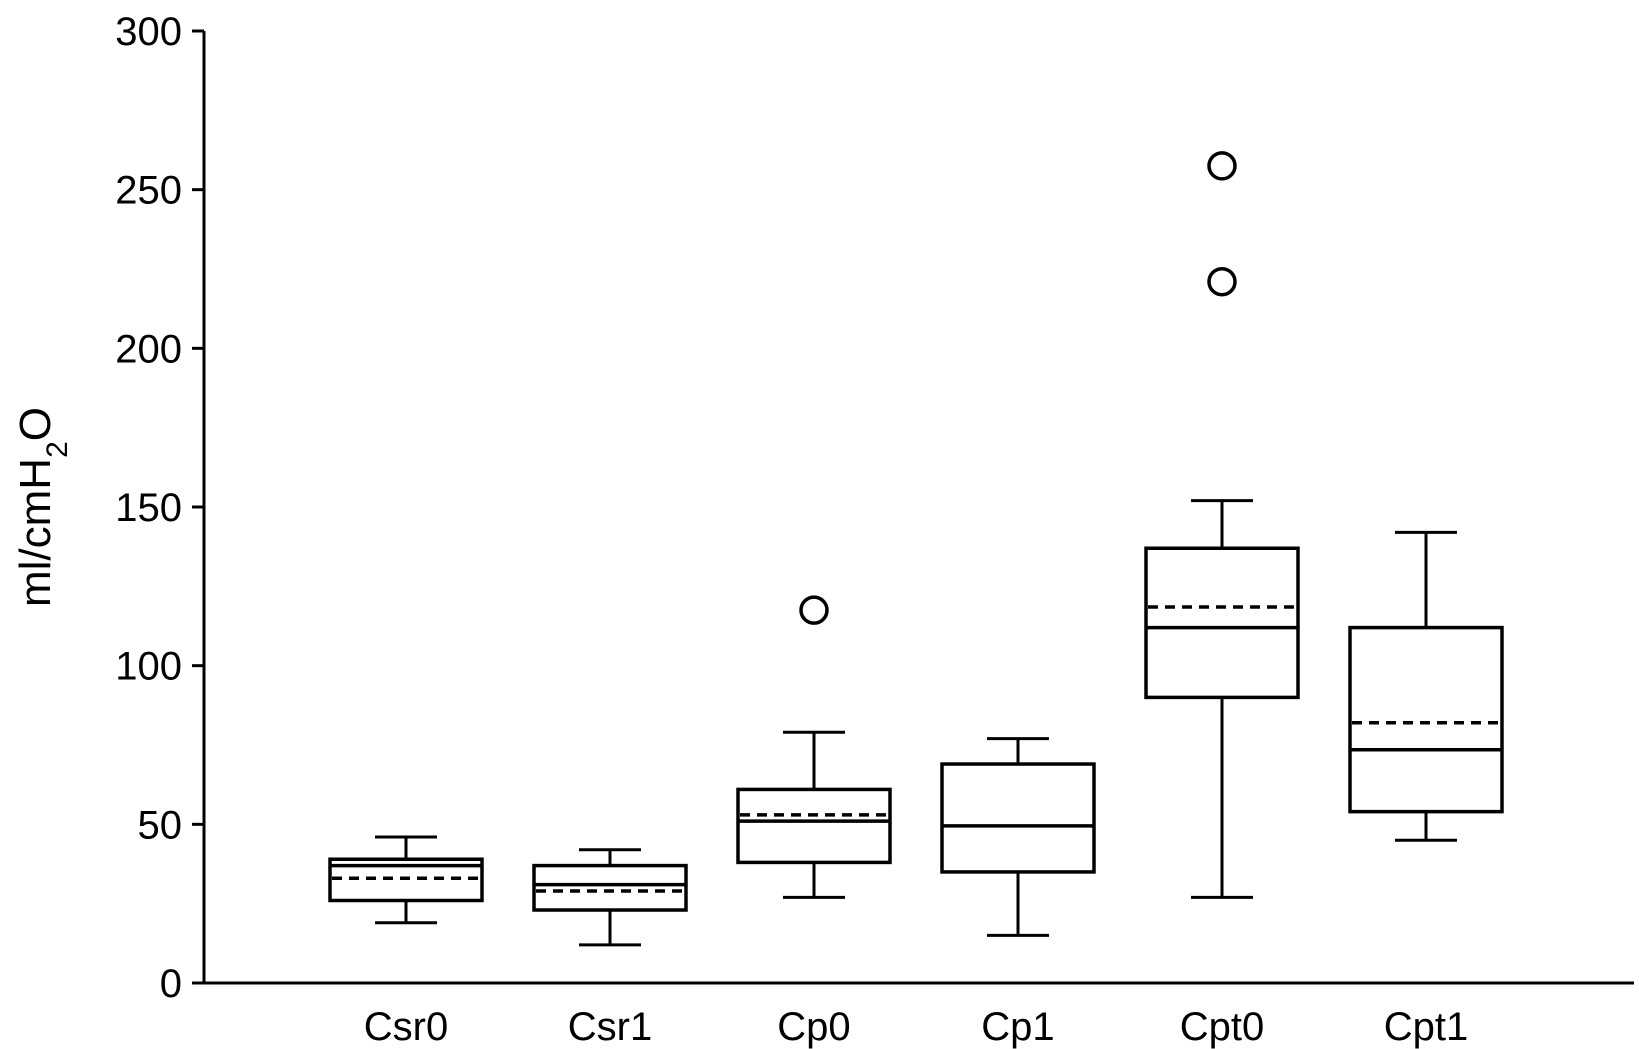  Describe the element at coordinates (1222, 1027) in the screenshot. I see `x-tick-label: Cpt0` at that location.